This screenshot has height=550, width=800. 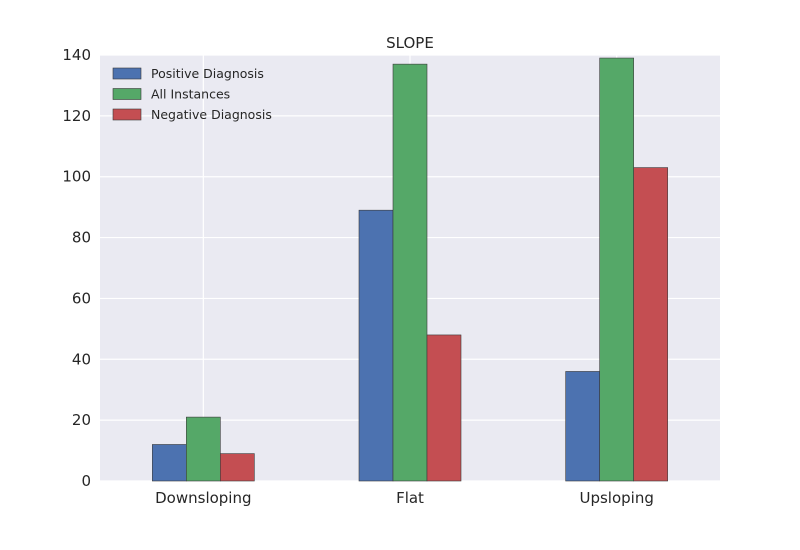 I want to click on y-tick-label: 0, so click(x=86, y=481).